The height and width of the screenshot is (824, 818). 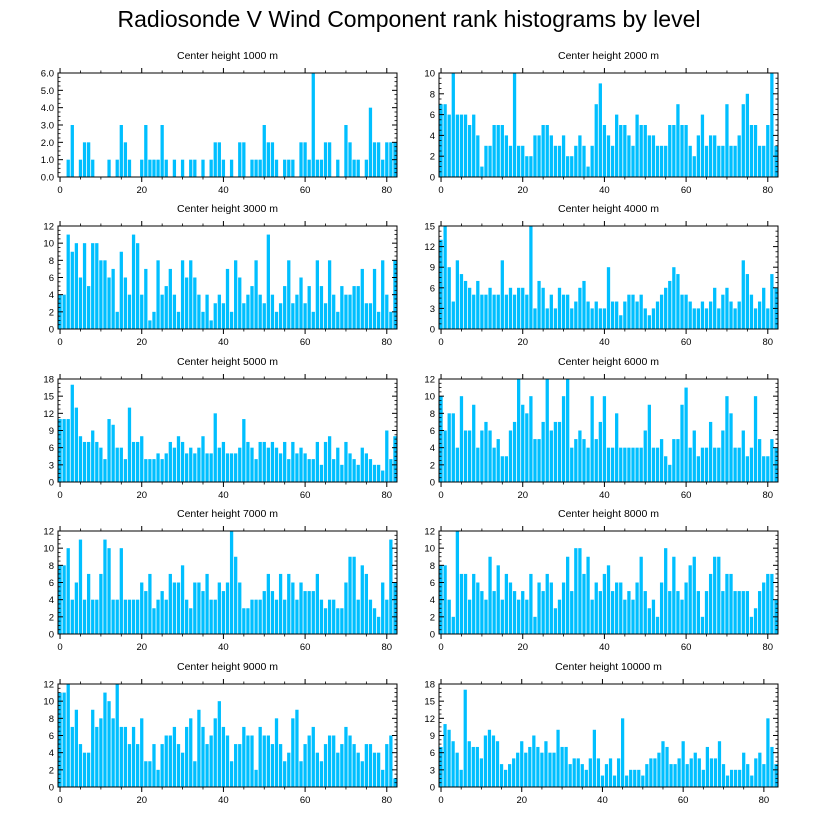 What do you see at coordinates (608, 362) in the screenshot?
I see `panel-title: Center height 6000 m` at bounding box center [608, 362].